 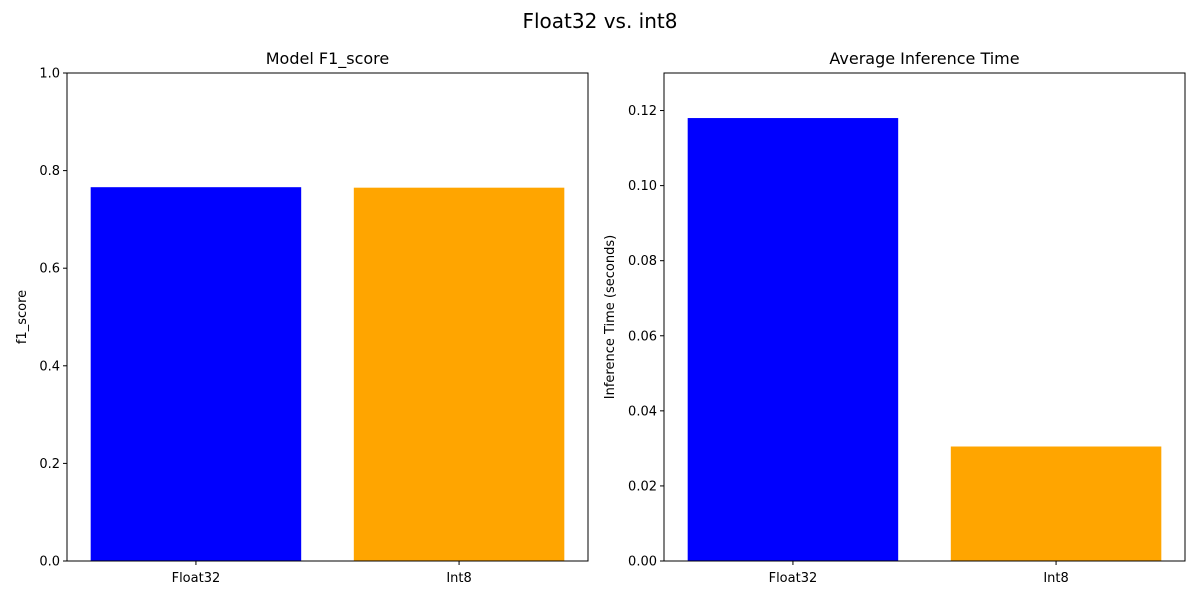 I want to click on figure-title: Float32 vs. int8, so click(x=600, y=21).